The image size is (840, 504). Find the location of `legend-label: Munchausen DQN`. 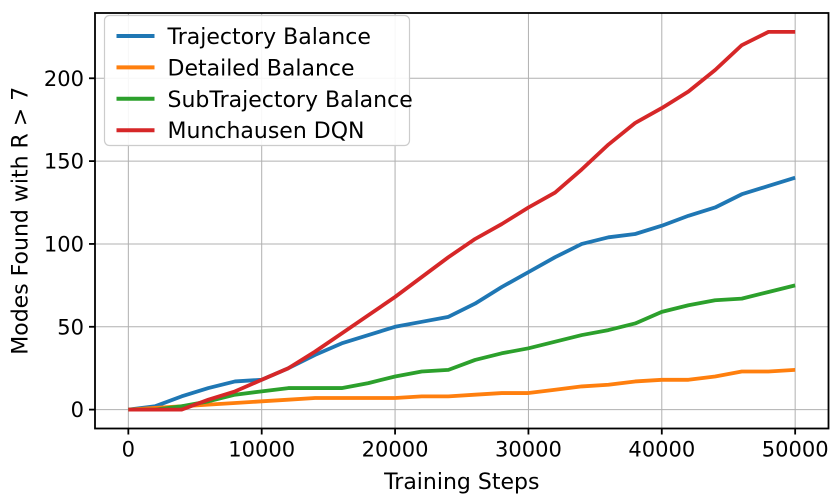

legend-label: Munchausen DQN is located at coordinates (266, 131).